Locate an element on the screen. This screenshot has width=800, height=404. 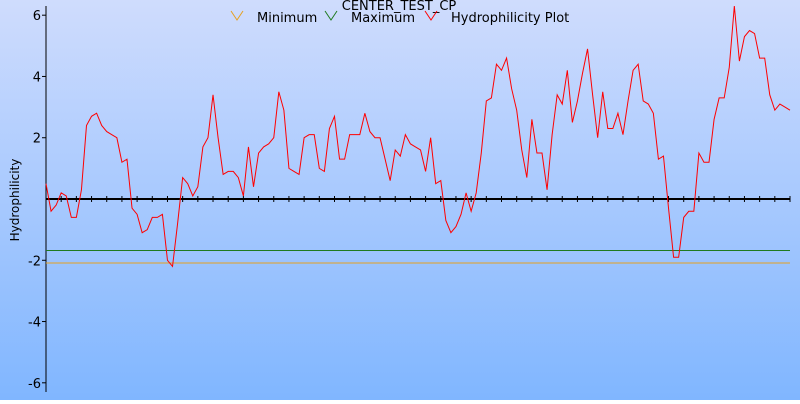
legend-label-hydrophilicity: Hydrophilicity Plot is located at coordinates (510, 18).